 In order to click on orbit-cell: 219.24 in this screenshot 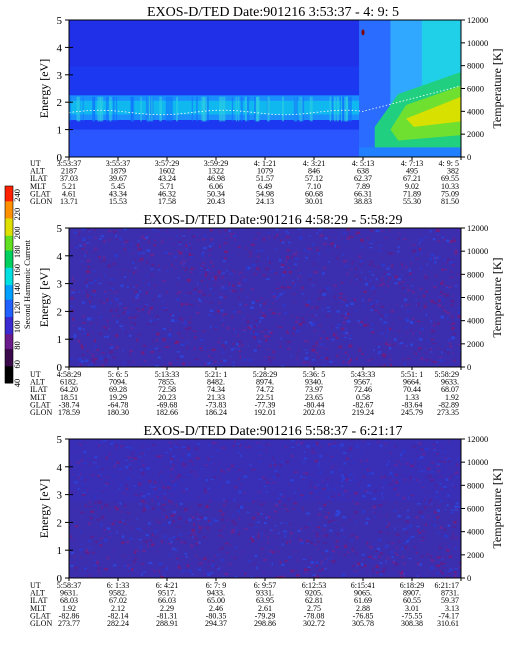, I will do `click(363, 412)`.